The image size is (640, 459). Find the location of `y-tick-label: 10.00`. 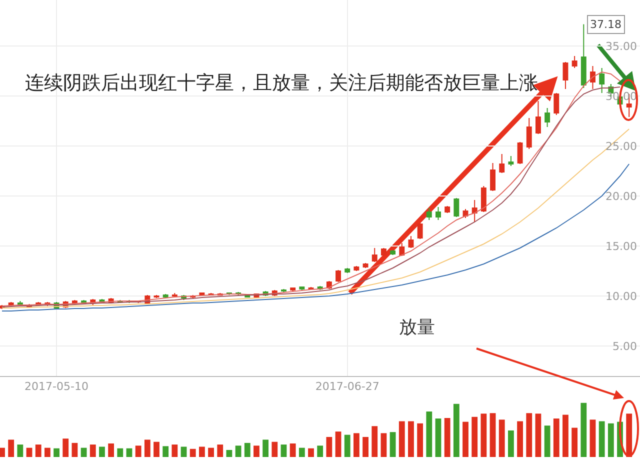

y-tick-label: 10.00 is located at coordinates (621, 296).